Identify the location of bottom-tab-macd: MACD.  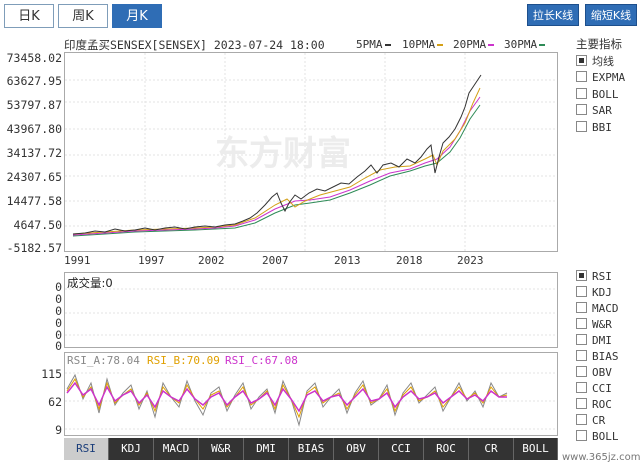
(176, 449).